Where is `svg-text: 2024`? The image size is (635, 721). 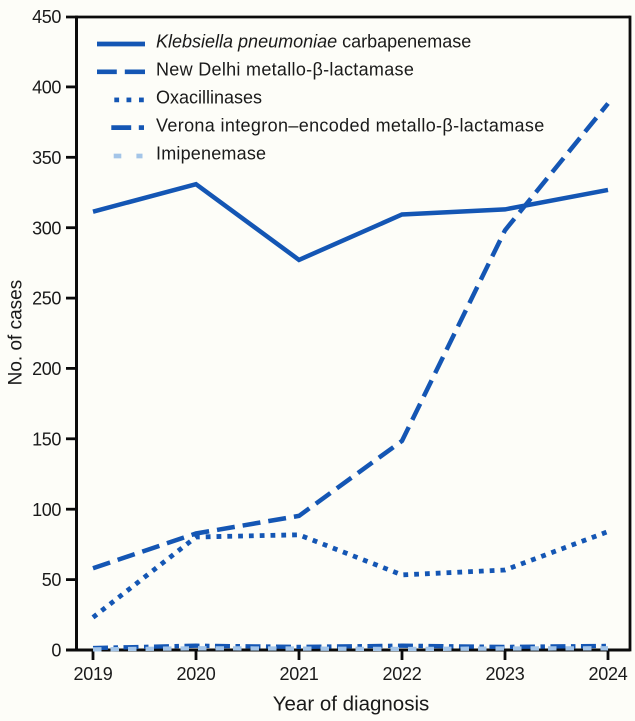 svg-text: 2024 is located at coordinates (607, 674).